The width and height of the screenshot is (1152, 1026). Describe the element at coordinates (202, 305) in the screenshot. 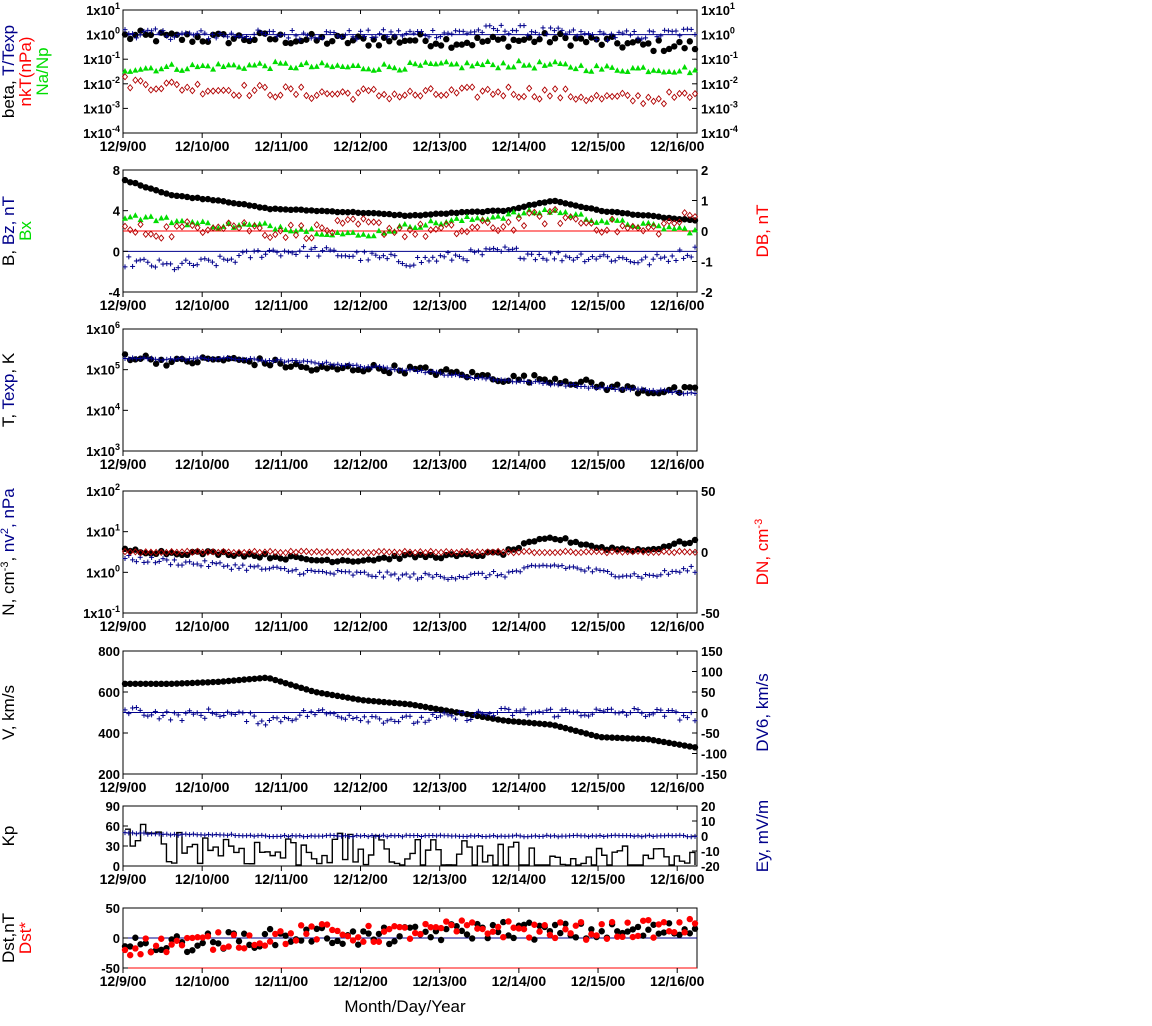

I see `x-tick-label: 12/10/00` at that location.